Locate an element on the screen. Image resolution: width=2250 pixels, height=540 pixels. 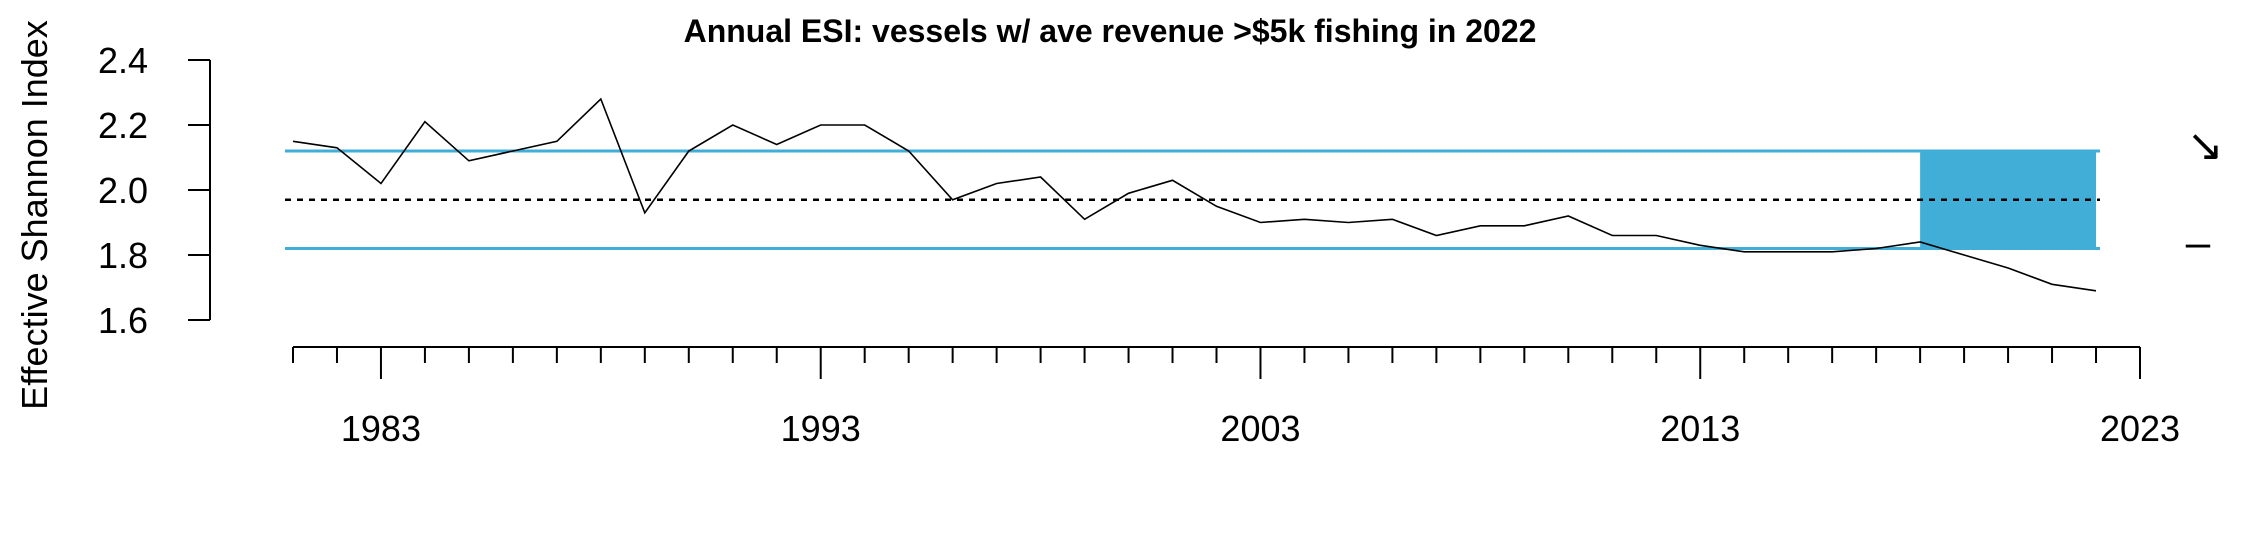
x-tick-label: 2003 is located at coordinates (1260, 428).